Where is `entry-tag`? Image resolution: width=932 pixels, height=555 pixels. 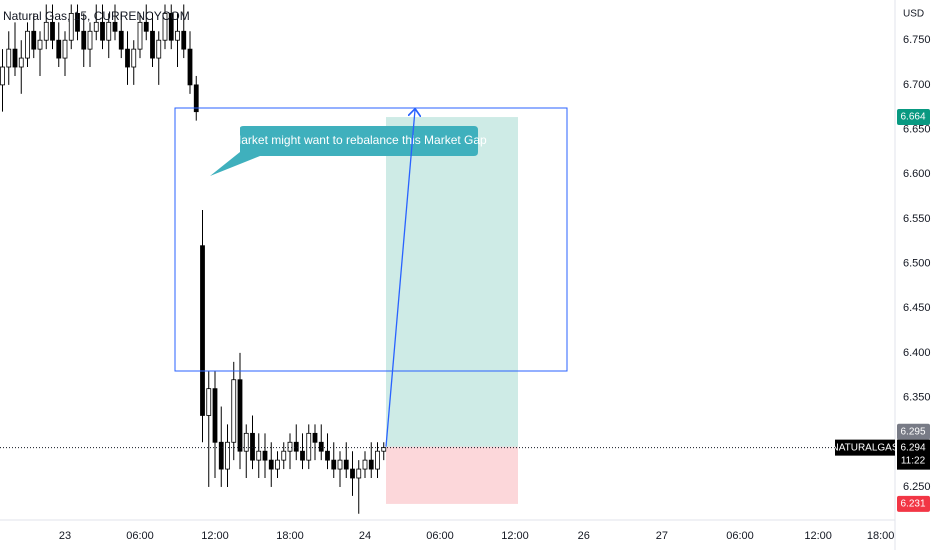 entry-tag is located at coordinates (913, 431).